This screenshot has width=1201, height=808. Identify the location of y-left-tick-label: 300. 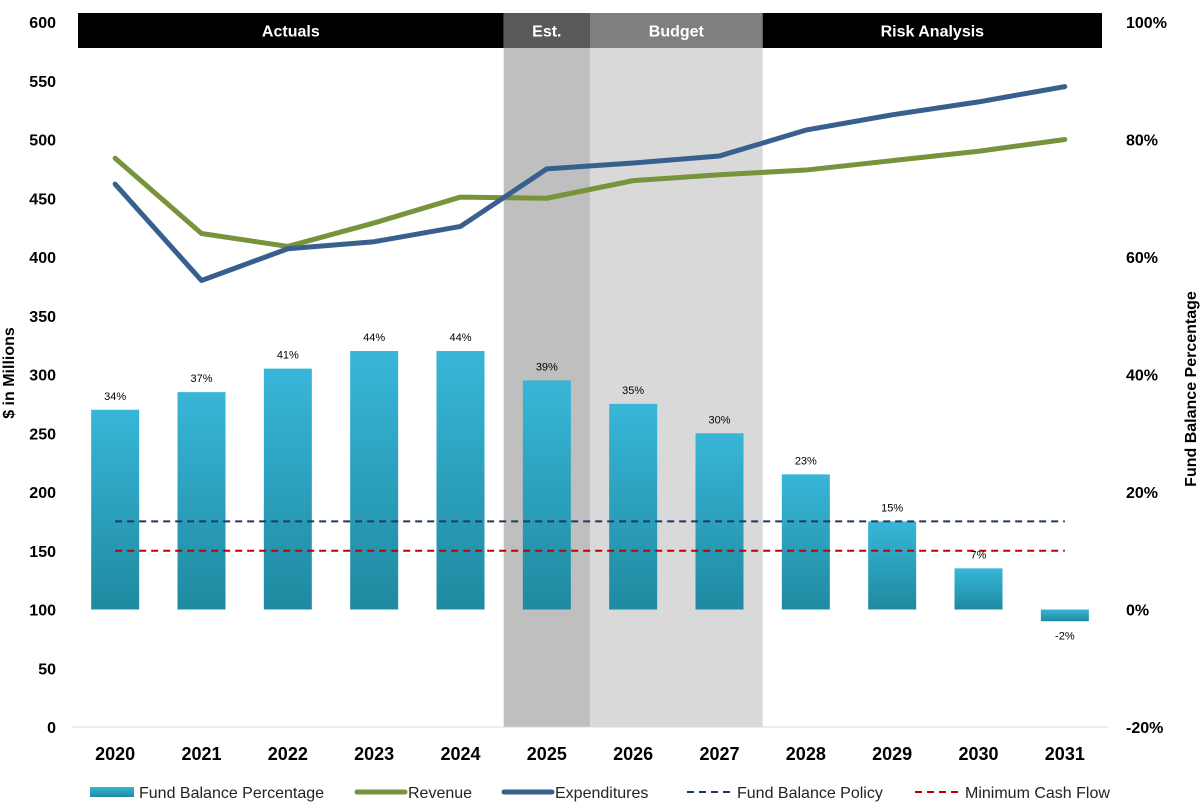
(42, 376).